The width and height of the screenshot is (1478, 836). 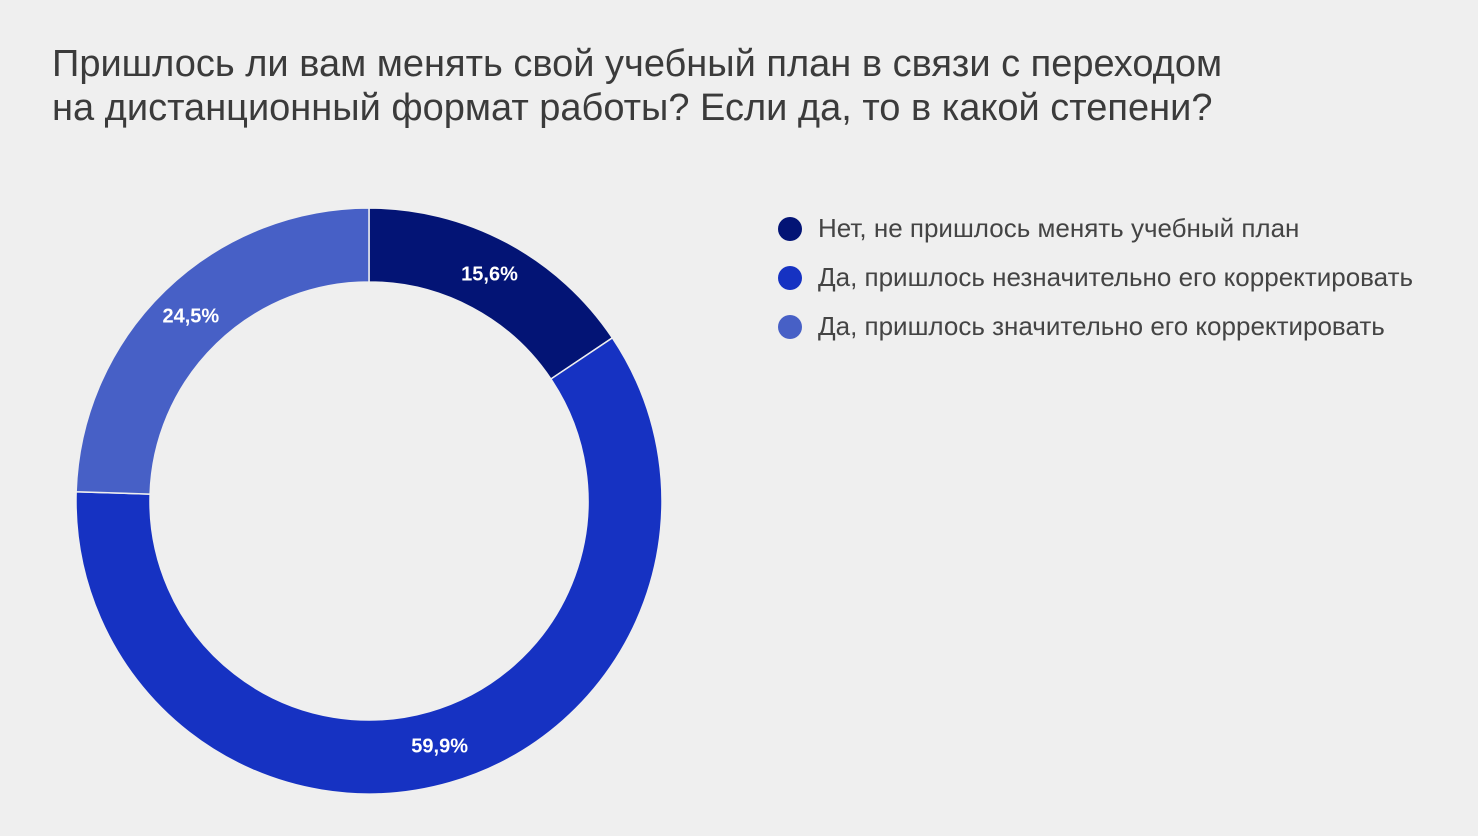 I want to click on slice-label-minor-change: 59,9%, so click(x=439, y=746).